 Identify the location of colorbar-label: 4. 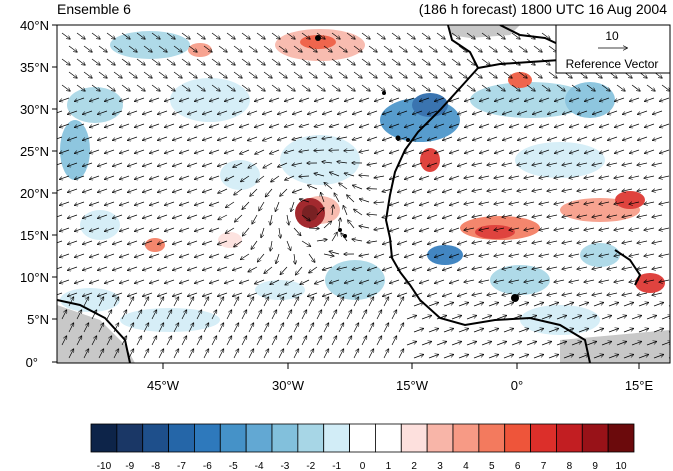
(466, 466).